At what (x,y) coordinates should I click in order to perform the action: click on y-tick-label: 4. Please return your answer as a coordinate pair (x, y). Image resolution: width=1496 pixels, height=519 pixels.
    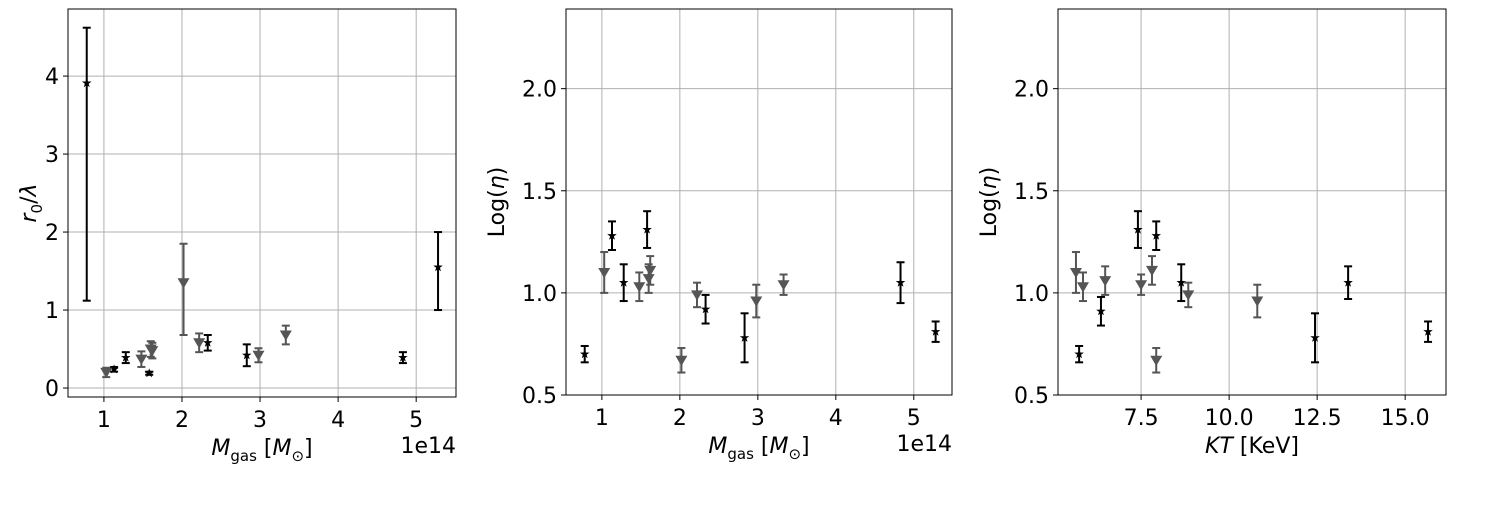
    Looking at the image, I should click on (52, 77).